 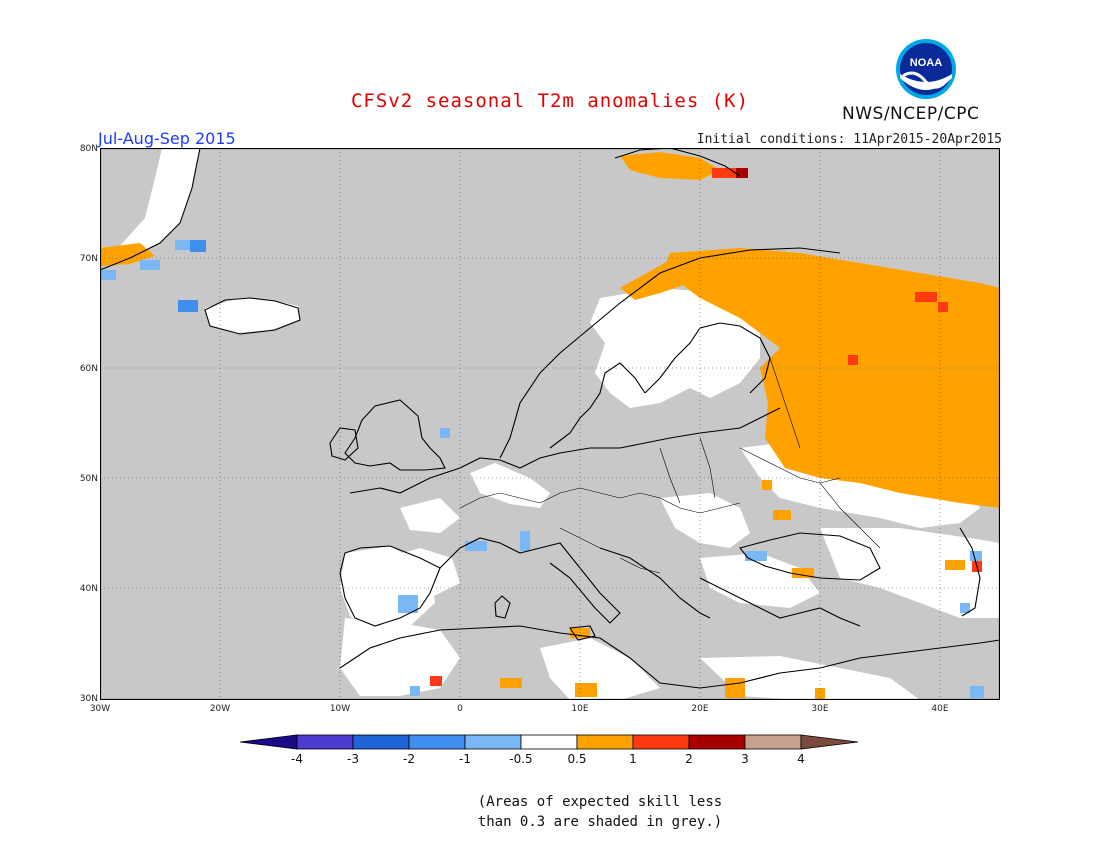 I want to click on lon-tick: 0, so click(x=460, y=709).